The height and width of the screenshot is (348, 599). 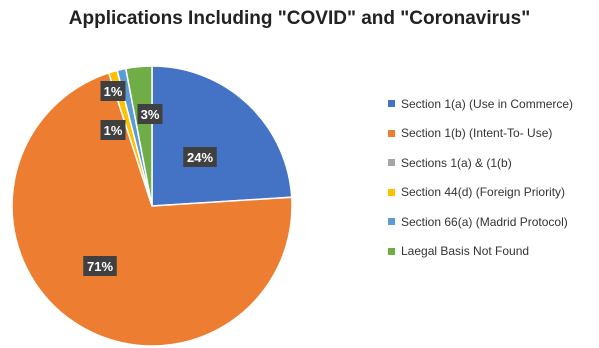 What do you see at coordinates (456, 162) in the screenshot?
I see `legend-label-2: Sections 1(a) & (1(b)` at bounding box center [456, 162].